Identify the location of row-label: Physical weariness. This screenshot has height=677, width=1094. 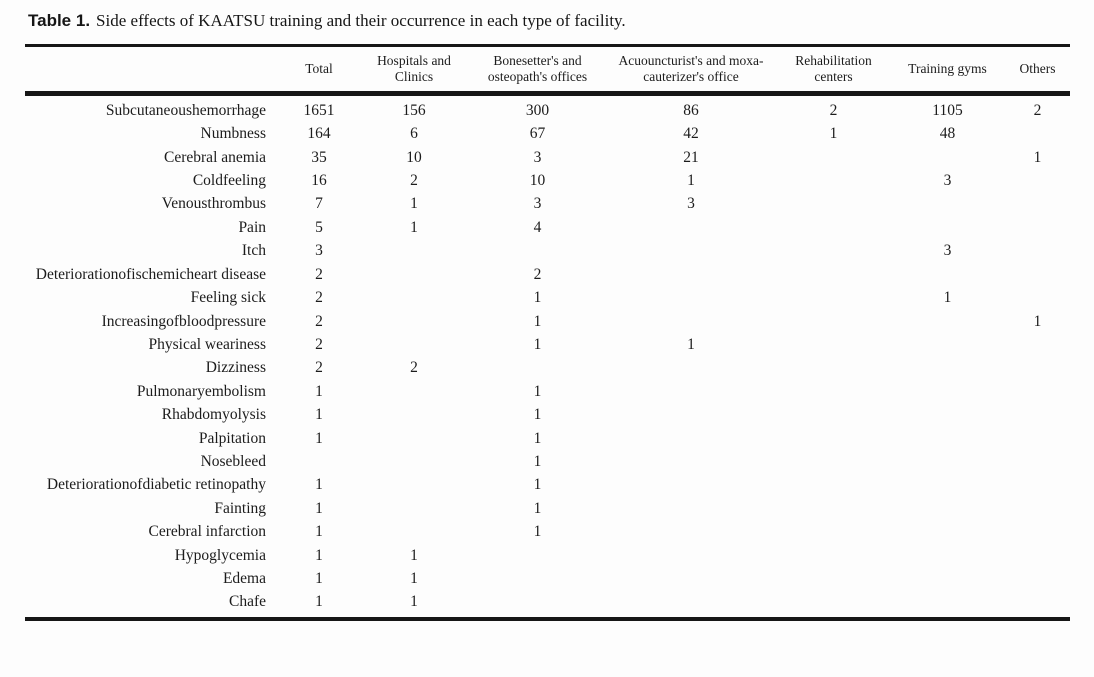
(207, 344).